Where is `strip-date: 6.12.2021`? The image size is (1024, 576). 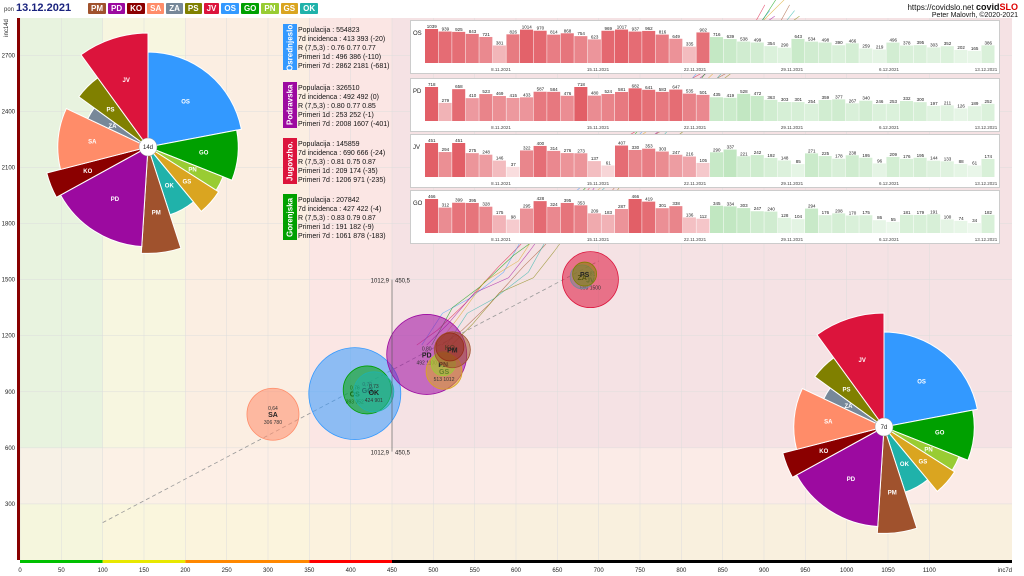
strip-date: 6.12.2021 is located at coordinates (889, 127).